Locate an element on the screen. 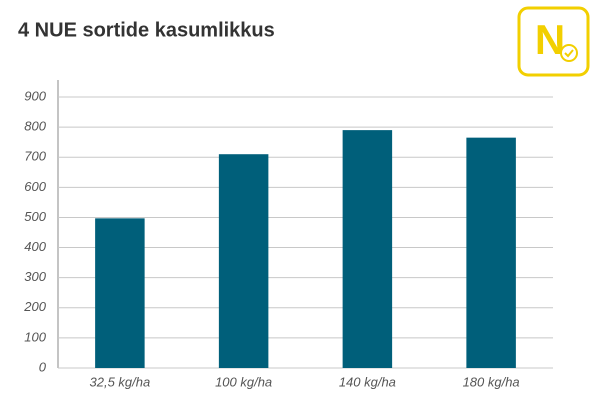 The width and height of the screenshot is (600, 400). y-tick-label: 300 is located at coordinates (35, 276).